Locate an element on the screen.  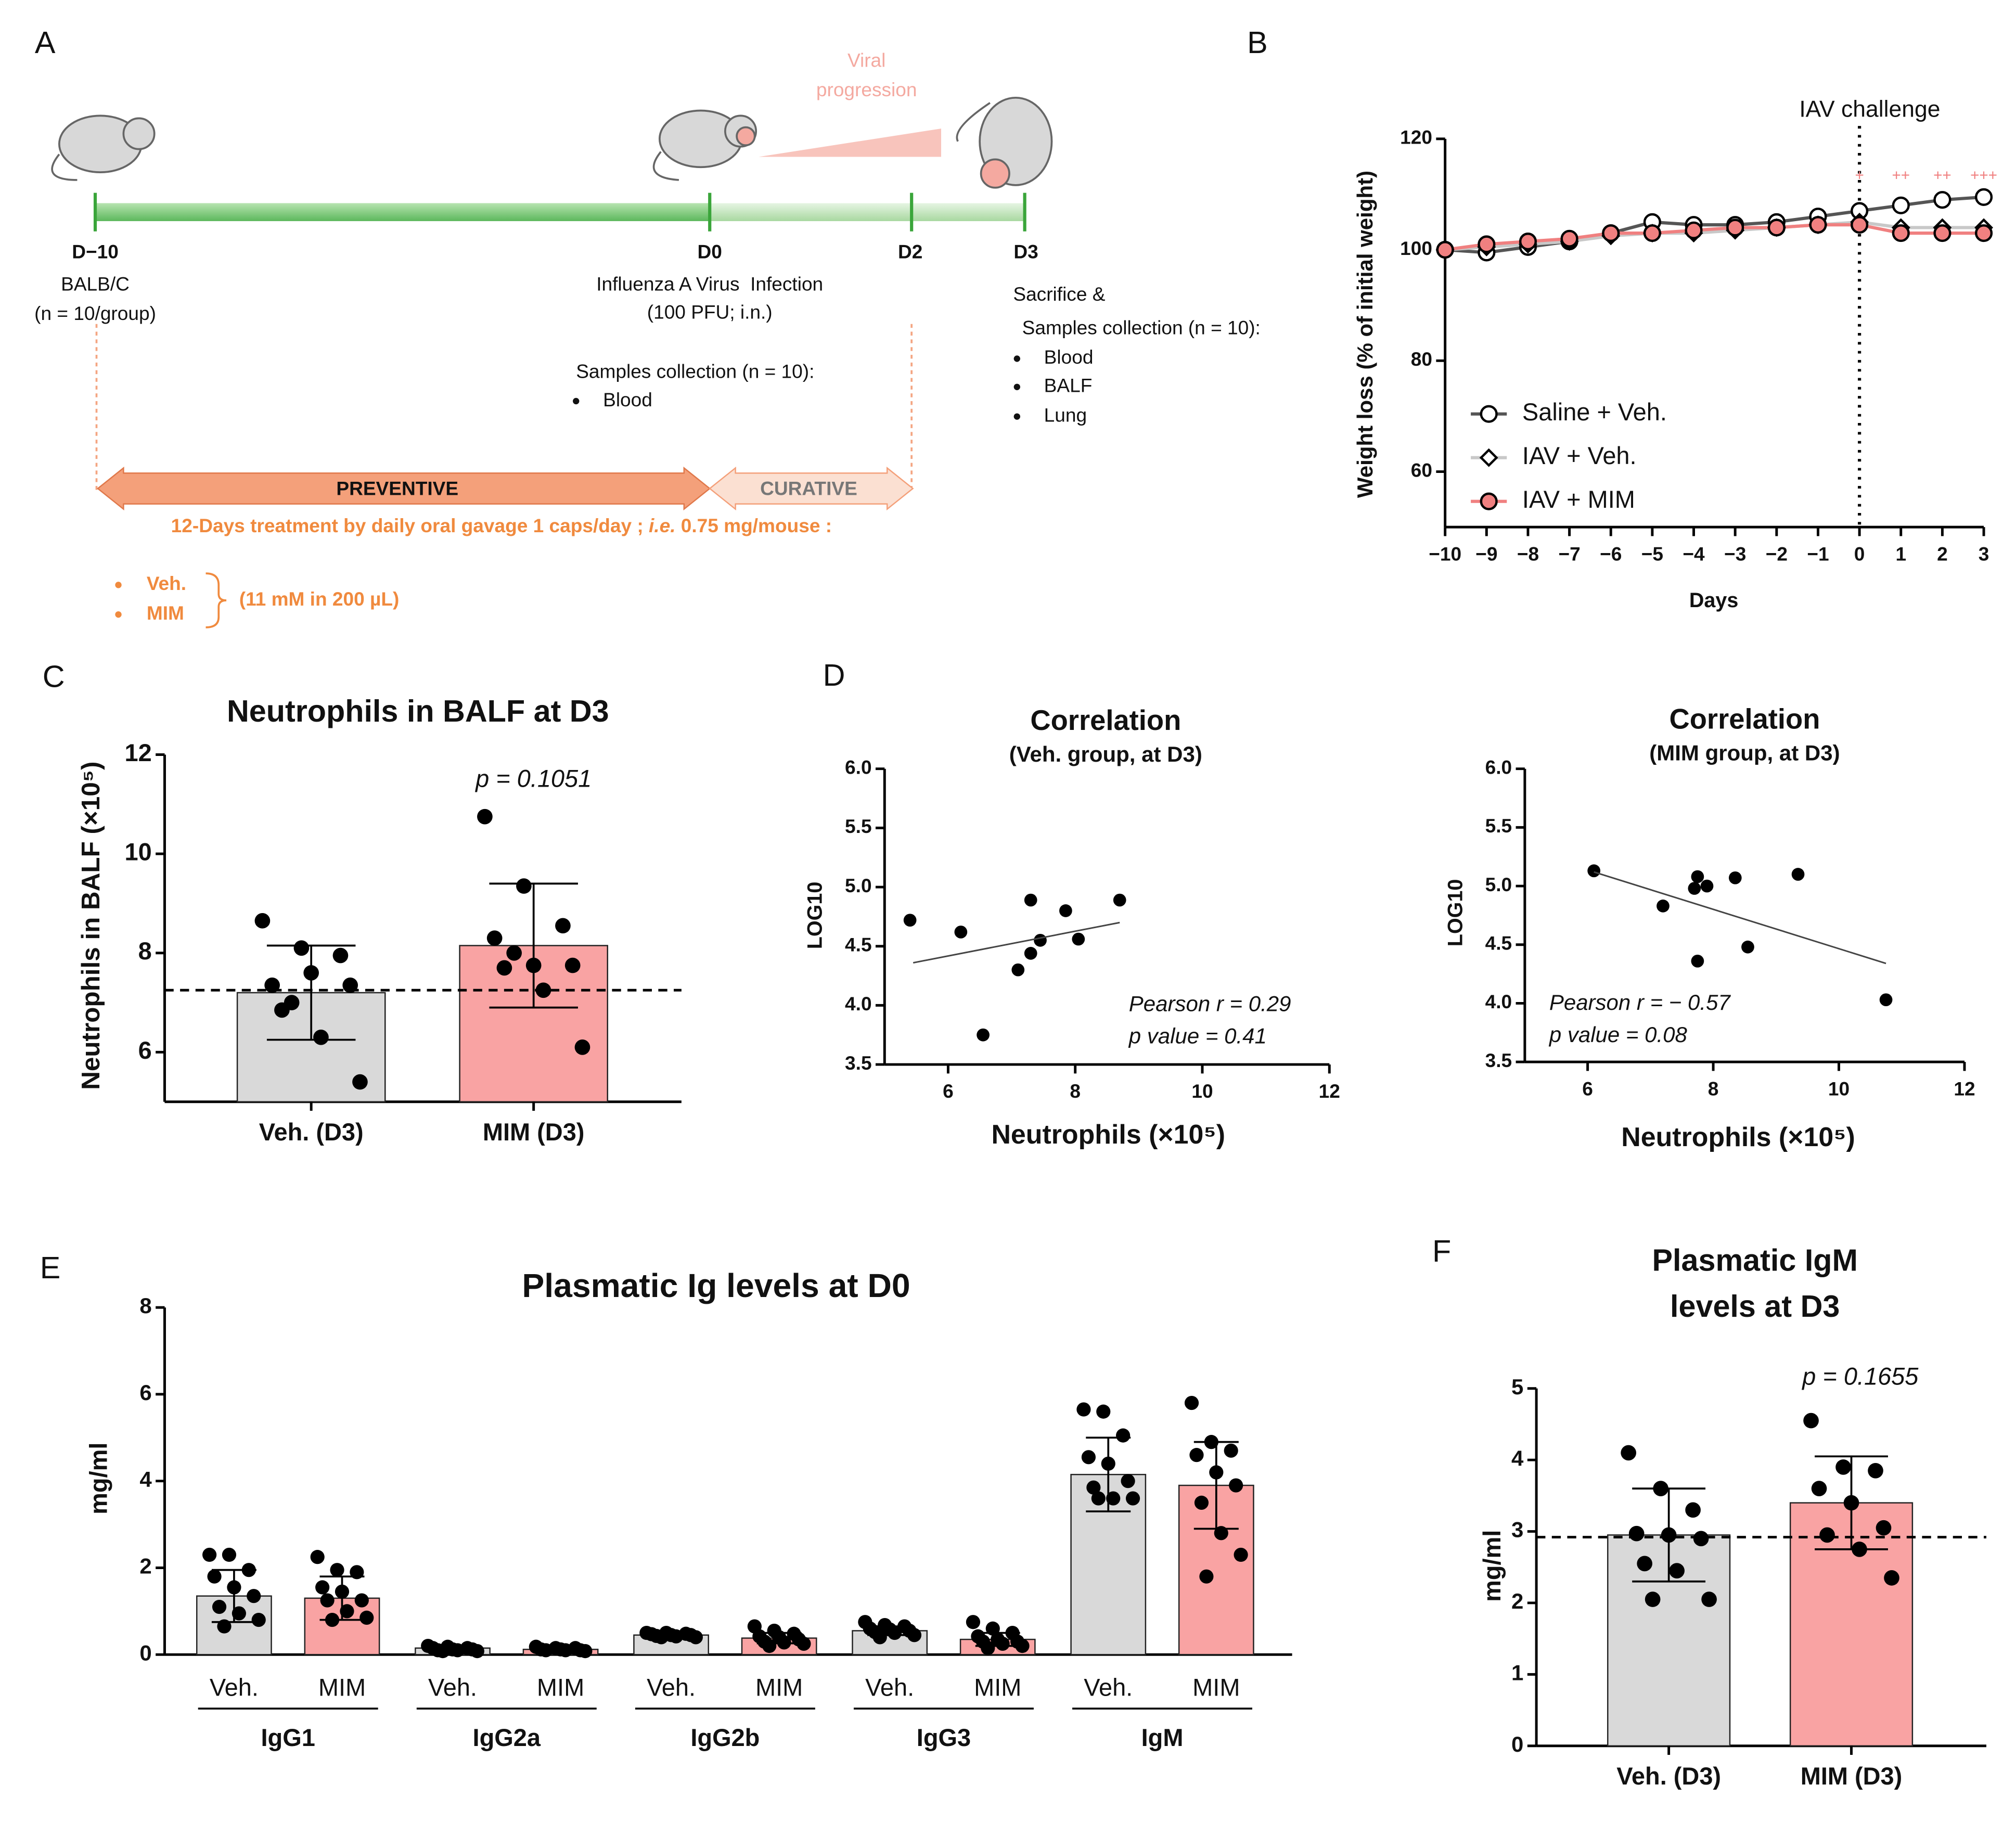
significance: +++ is located at coordinates (1983, 175).